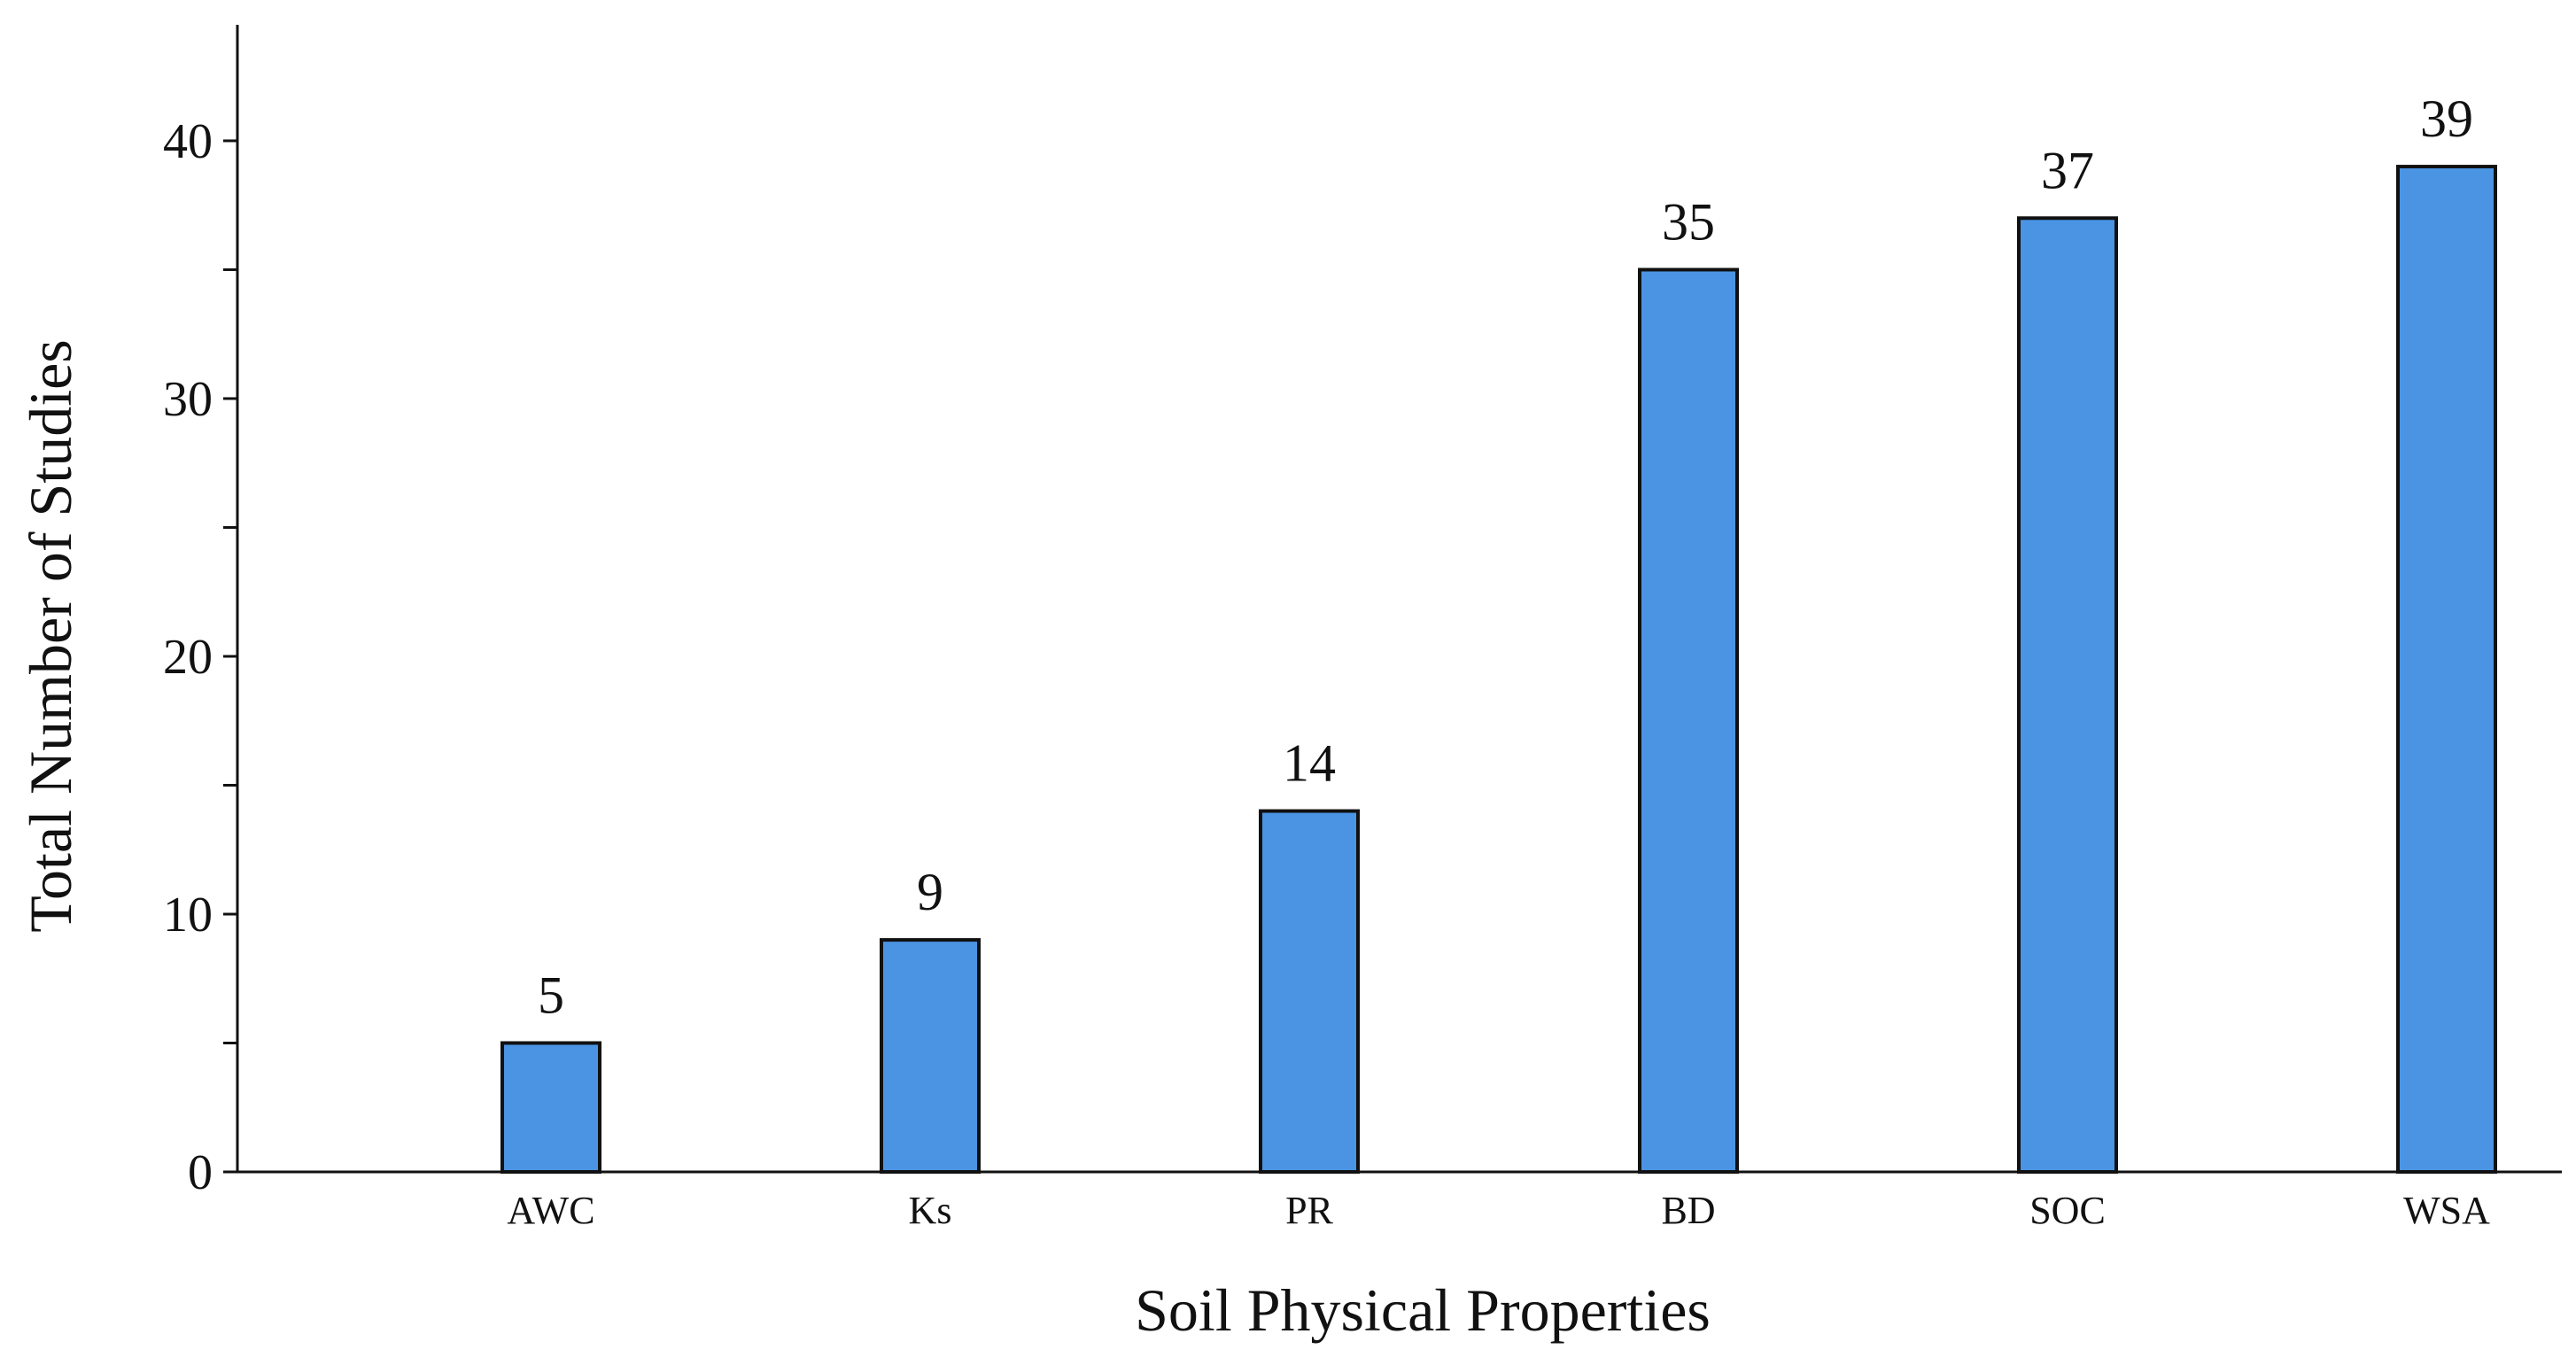 The height and width of the screenshot is (1365, 2576). Describe the element at coordinates (2446, 670) in the screenshot. I see `bar-wsa` at that location.